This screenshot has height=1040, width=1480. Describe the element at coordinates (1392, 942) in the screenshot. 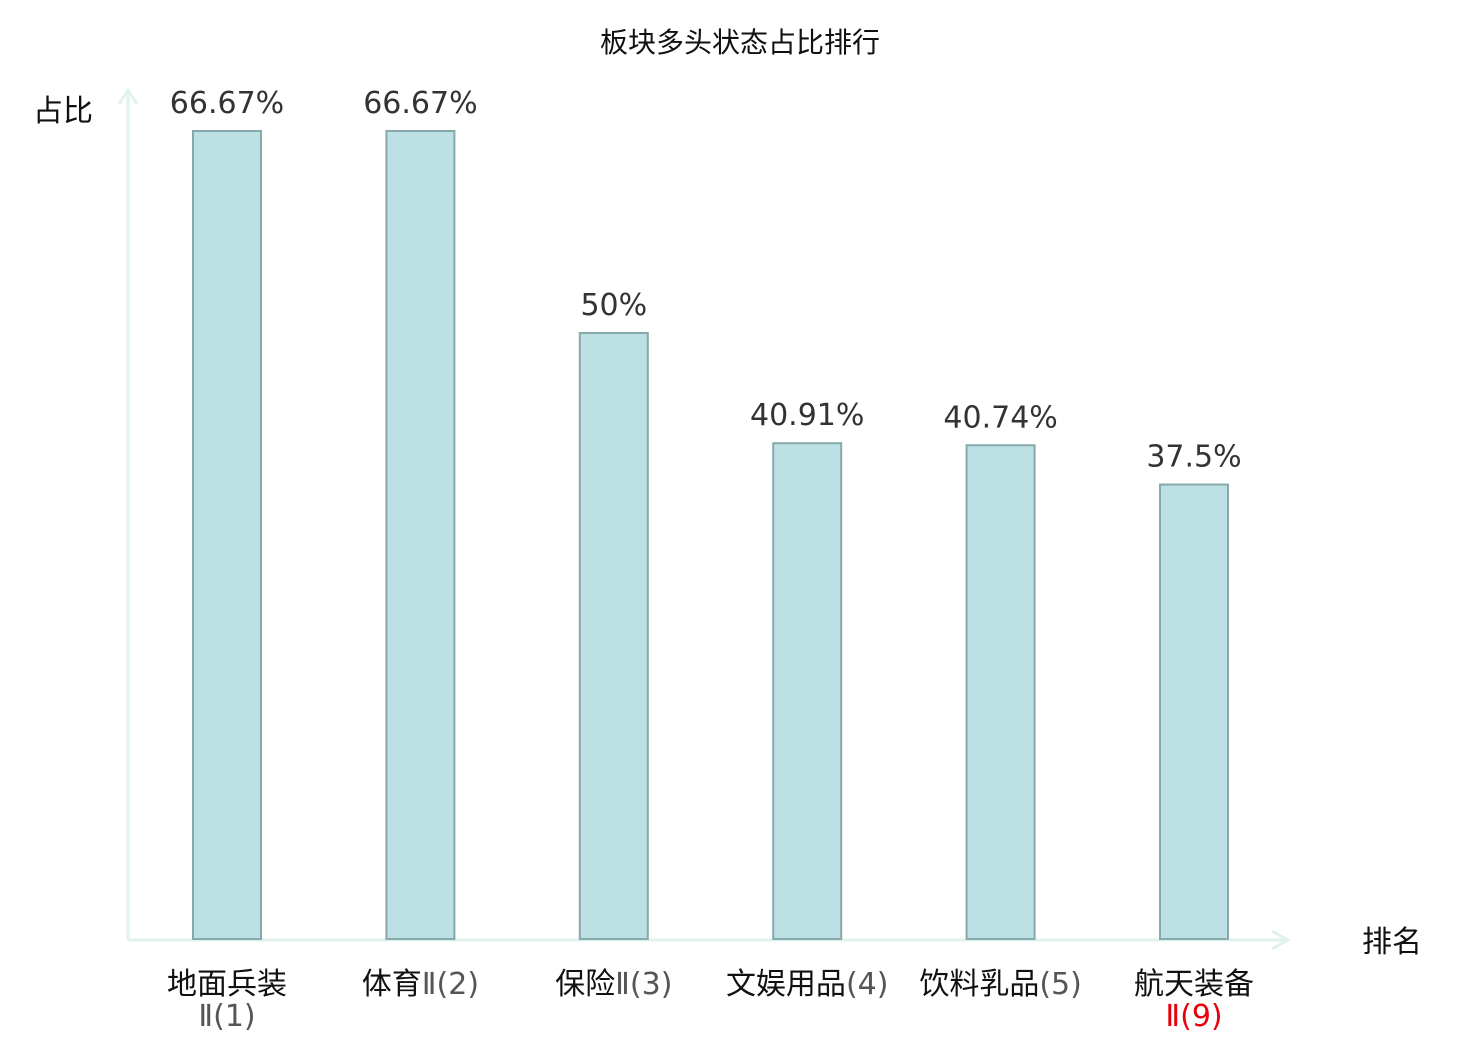

I see `x-axis-label: 排名` at that location.